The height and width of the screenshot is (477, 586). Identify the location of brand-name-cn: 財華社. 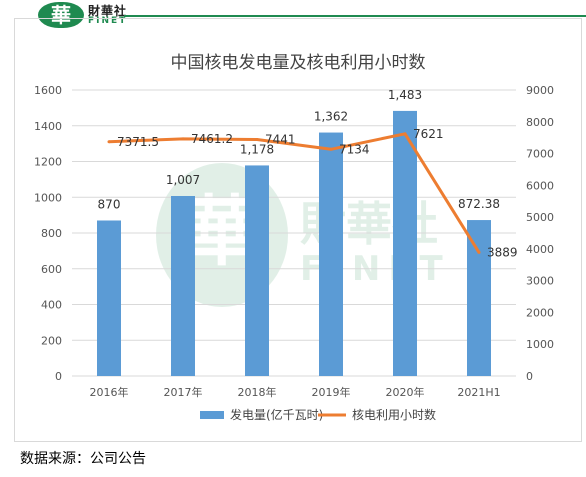
(108, 11).